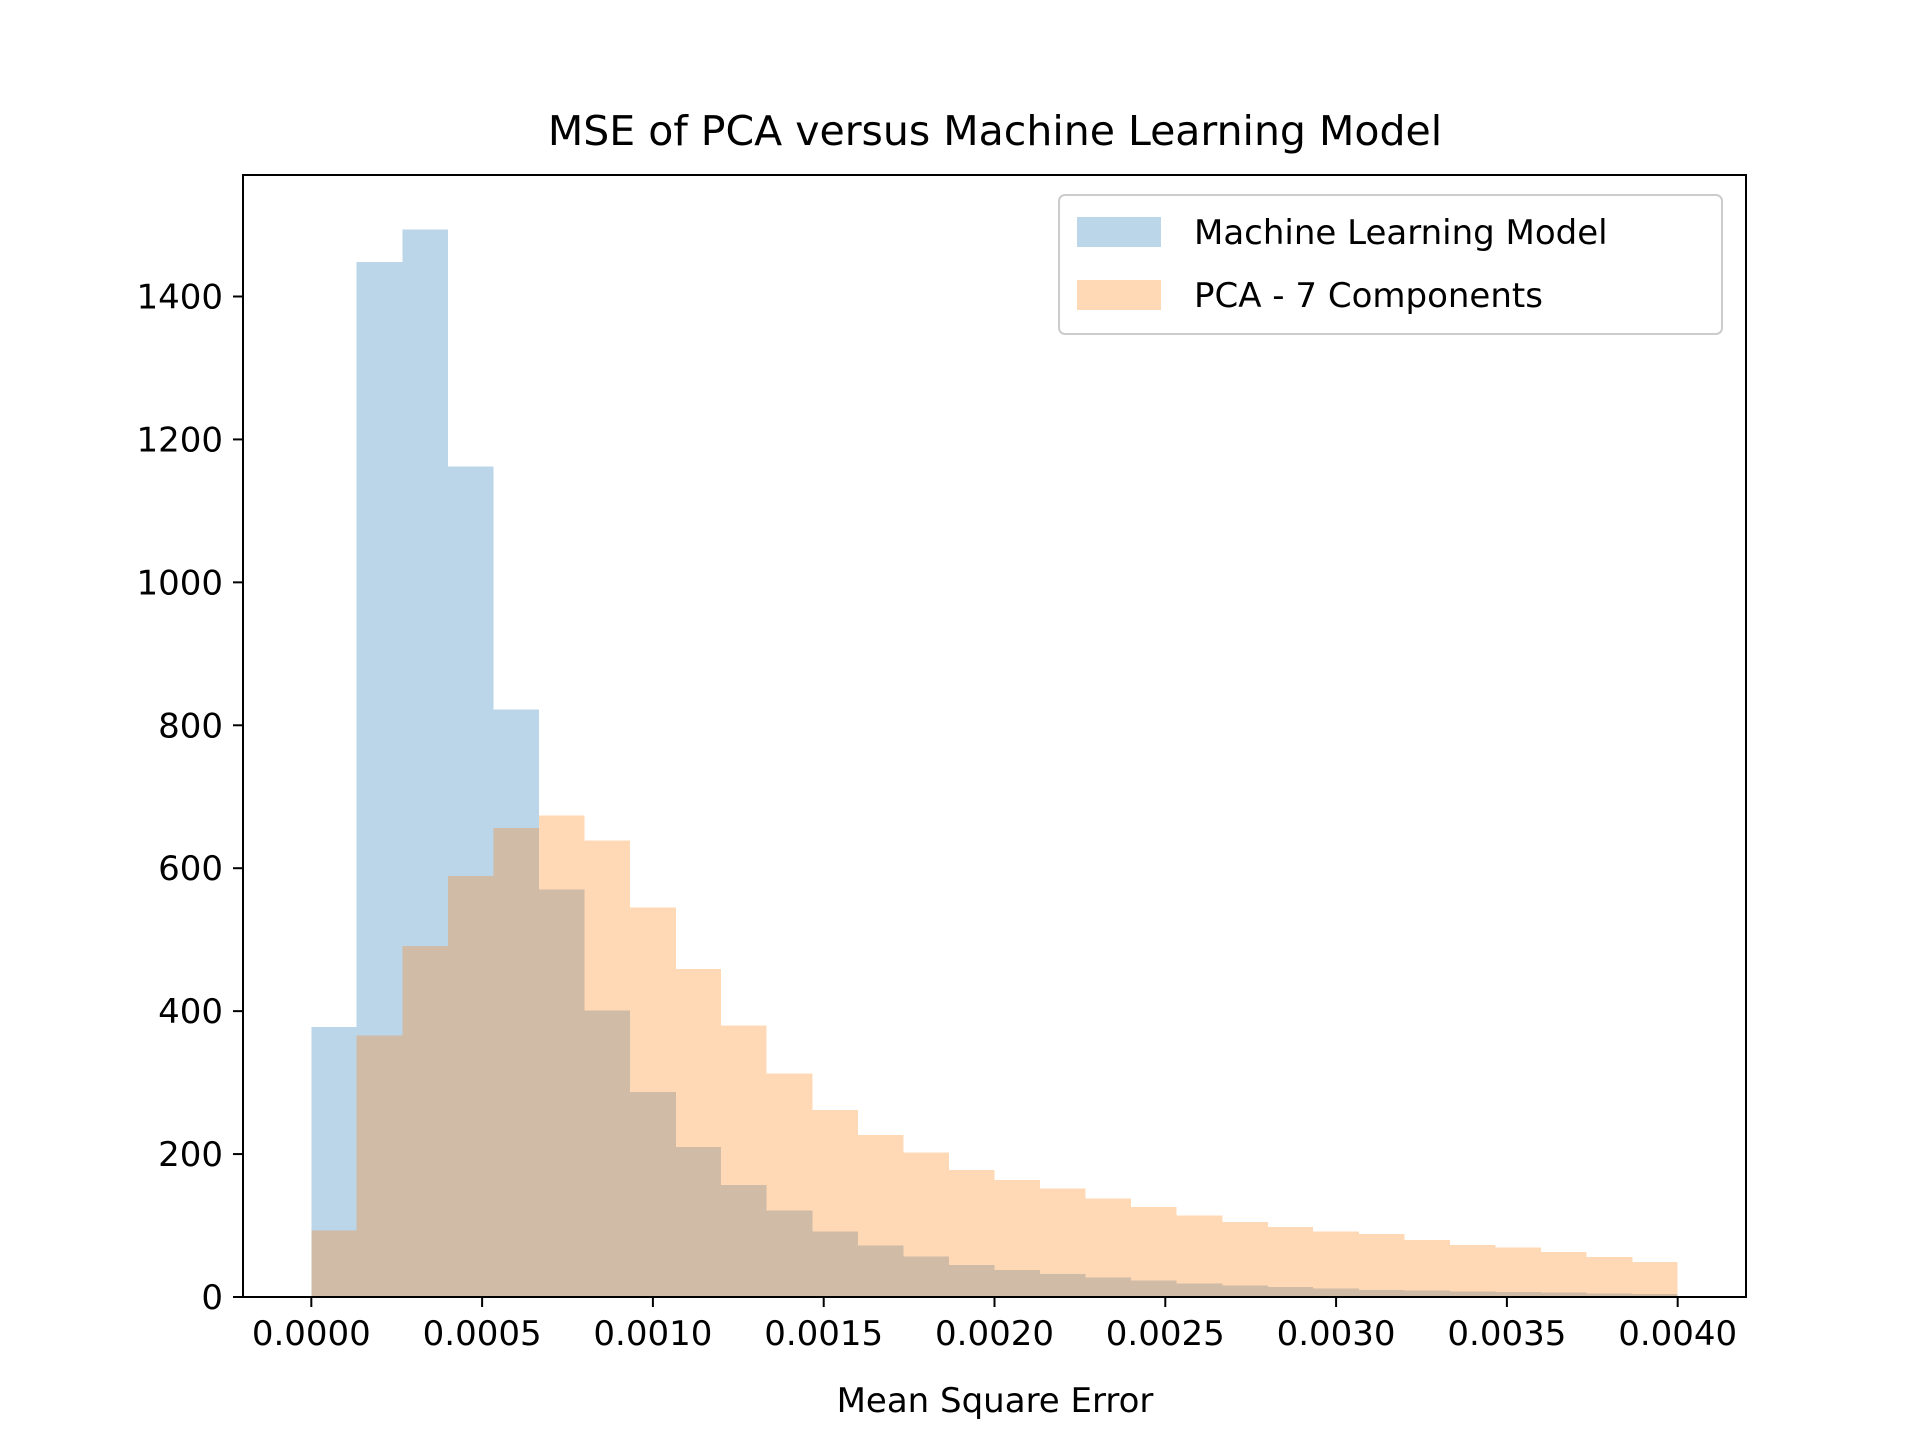 This screenshot has height=1440, width=1920. I want to click on legend-label-machine-learning-model: Machine Learning Model, so click(1401, 233).